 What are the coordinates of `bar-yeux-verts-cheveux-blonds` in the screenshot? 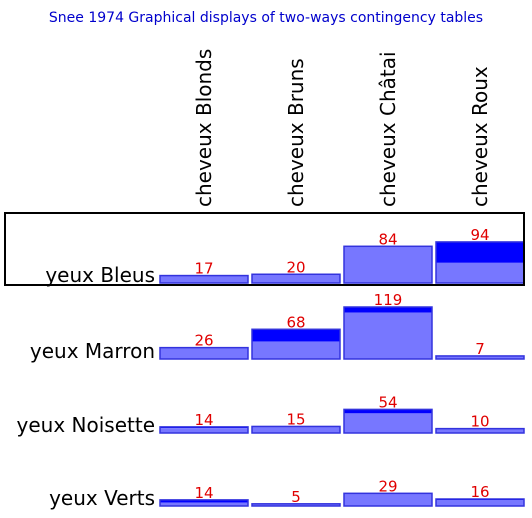 It's located at (204, 504).